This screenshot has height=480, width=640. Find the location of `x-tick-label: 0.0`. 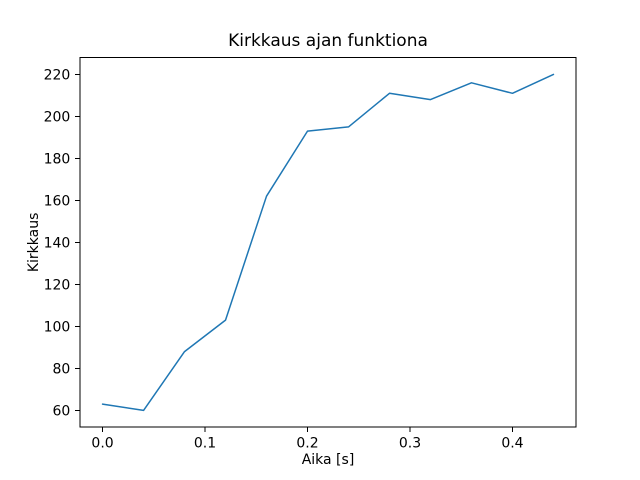

x-tick-label: 0.0 is located at coordinates (102, 443).